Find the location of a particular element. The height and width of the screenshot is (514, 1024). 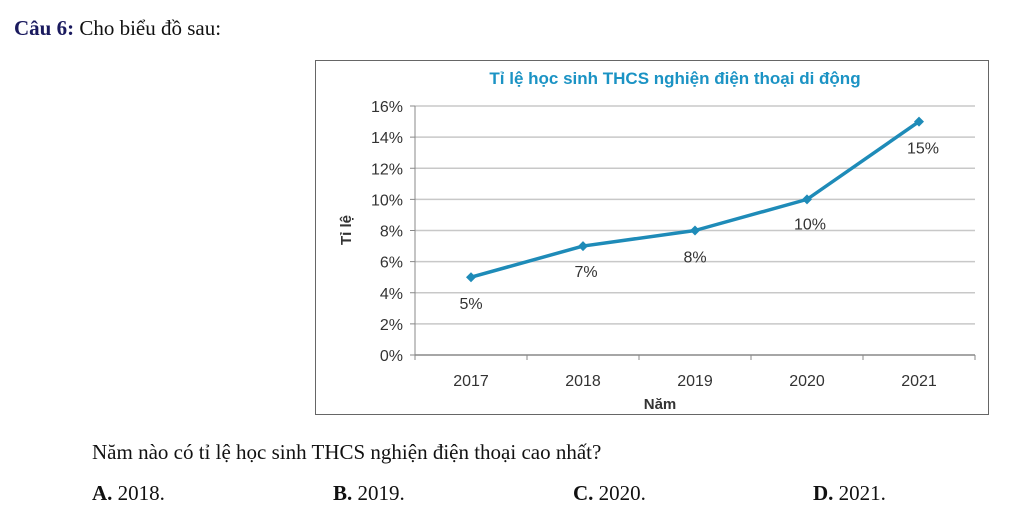

x-axis-label: Năm is located at coordinates (660, 404).